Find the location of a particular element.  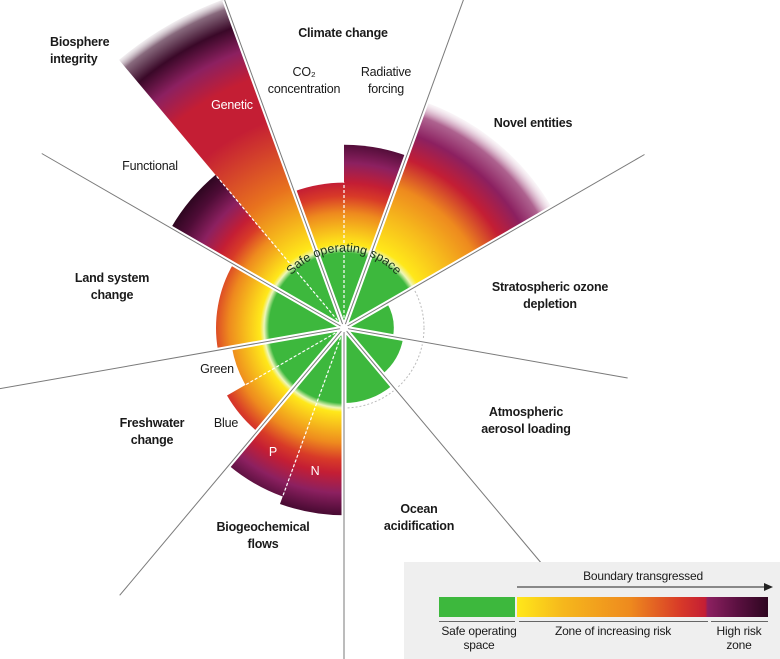

legend-increasing-label: Zone of increasing risk is located at coordinates (613, 631).